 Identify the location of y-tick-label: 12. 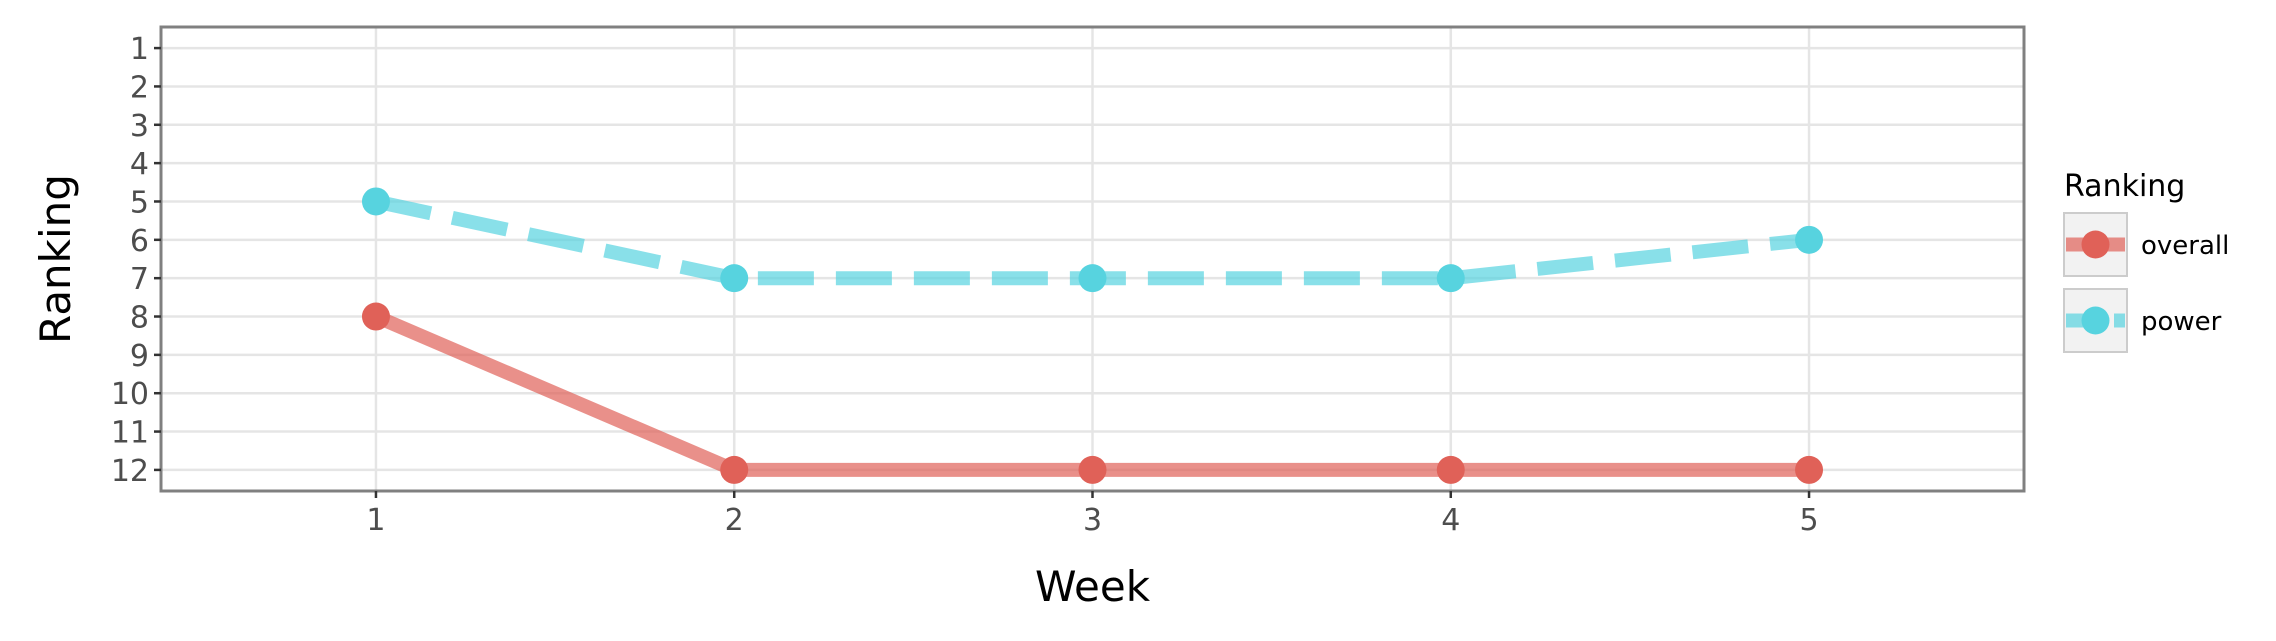
(130, 471).